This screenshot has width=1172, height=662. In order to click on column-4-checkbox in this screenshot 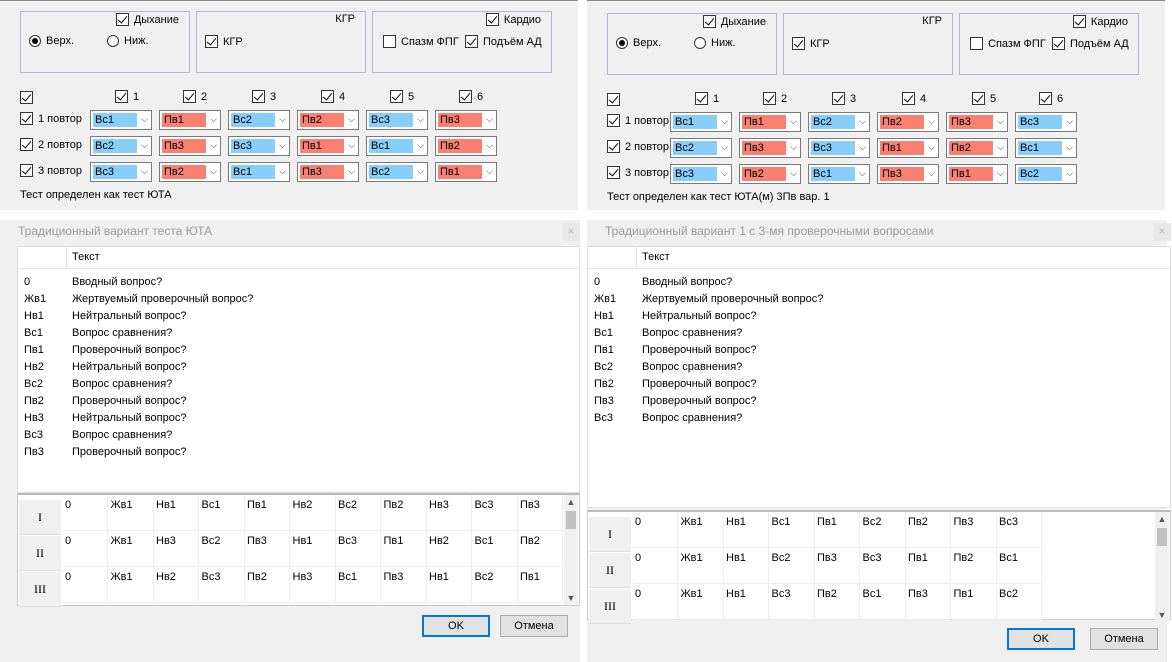, I will do `click(908, 98)`.